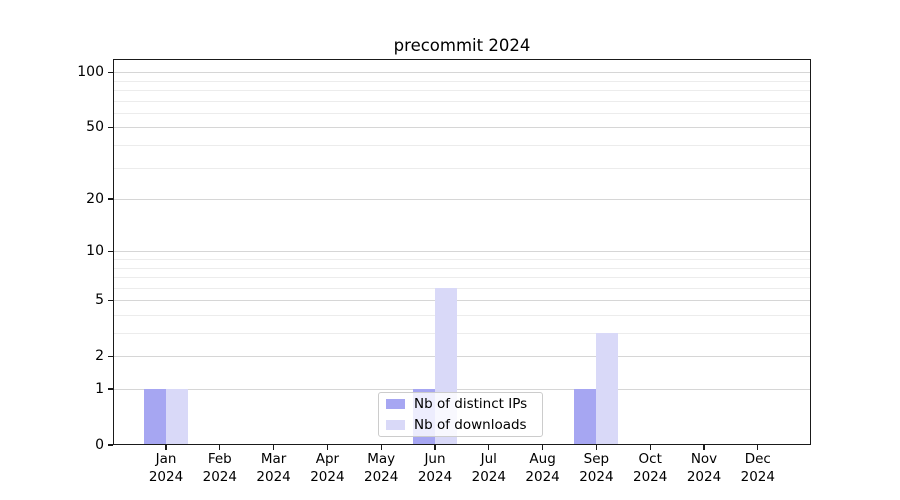  I want to click on x-axis-tick-label: Feb 2024, so click(219, 468).